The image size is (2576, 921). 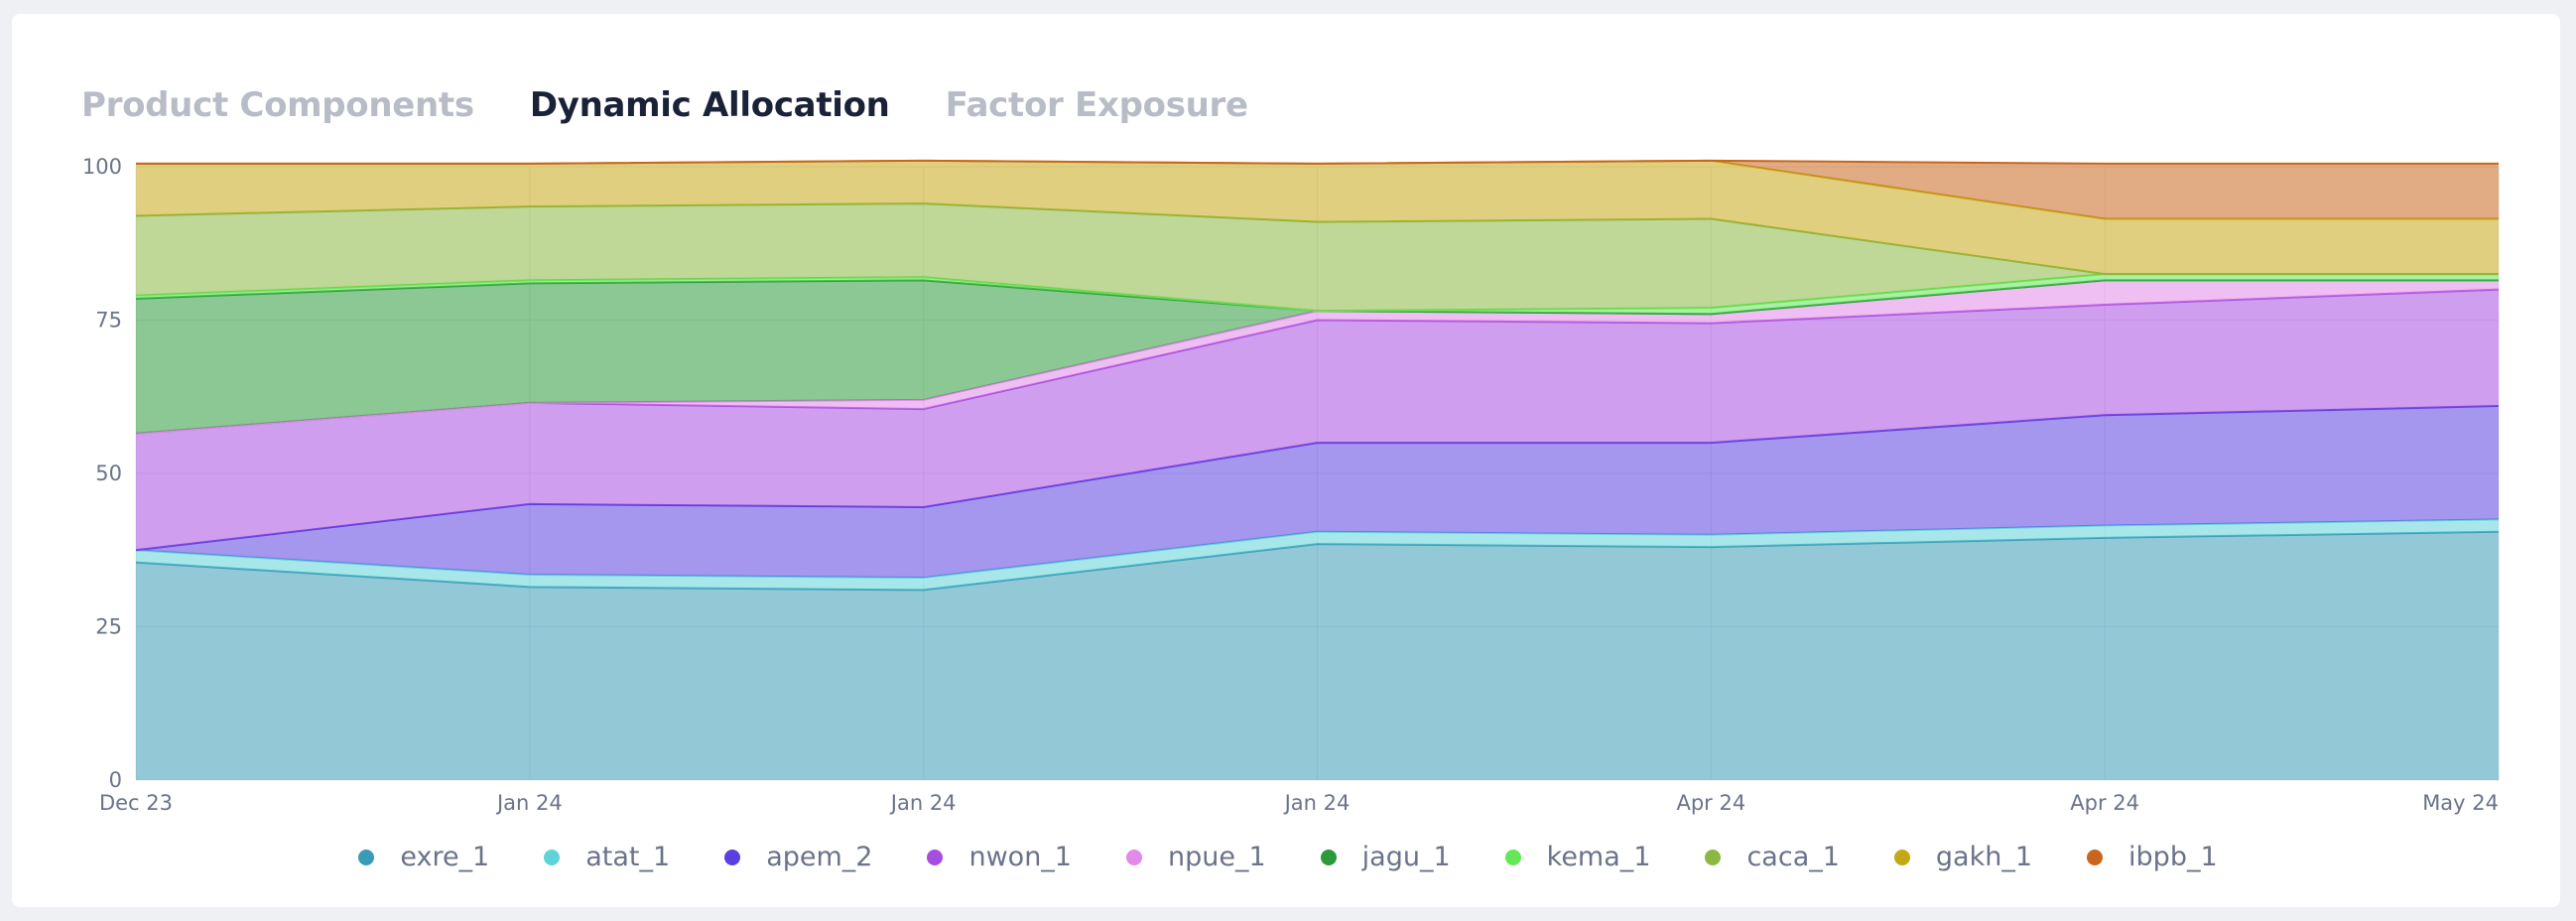 What do you see at coordinates (136, 803) in the screenshot?
I see `x-tick-label: Dec 23` at bounding box center [136, 803].